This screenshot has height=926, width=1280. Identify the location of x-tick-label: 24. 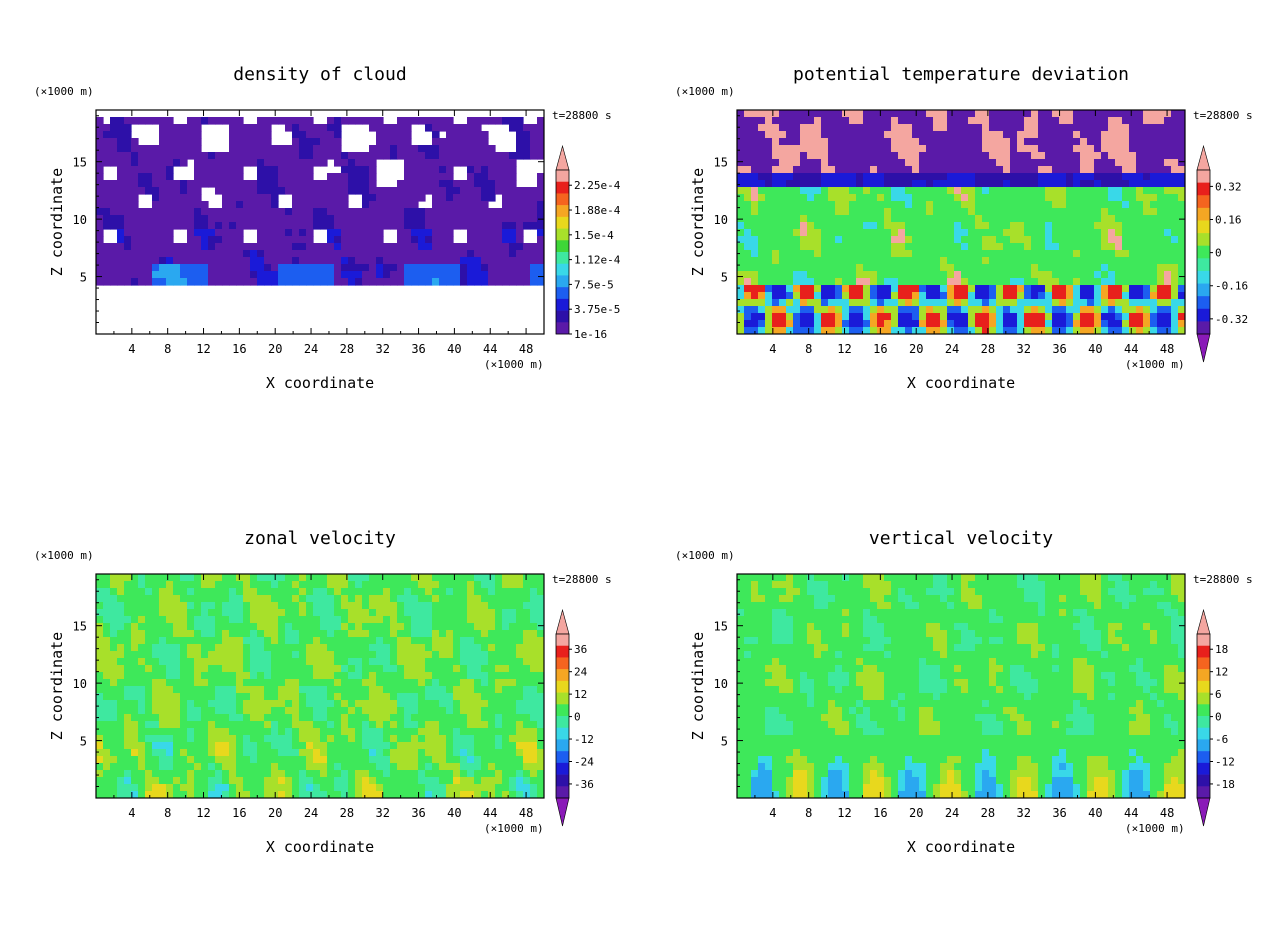
(311, 349).